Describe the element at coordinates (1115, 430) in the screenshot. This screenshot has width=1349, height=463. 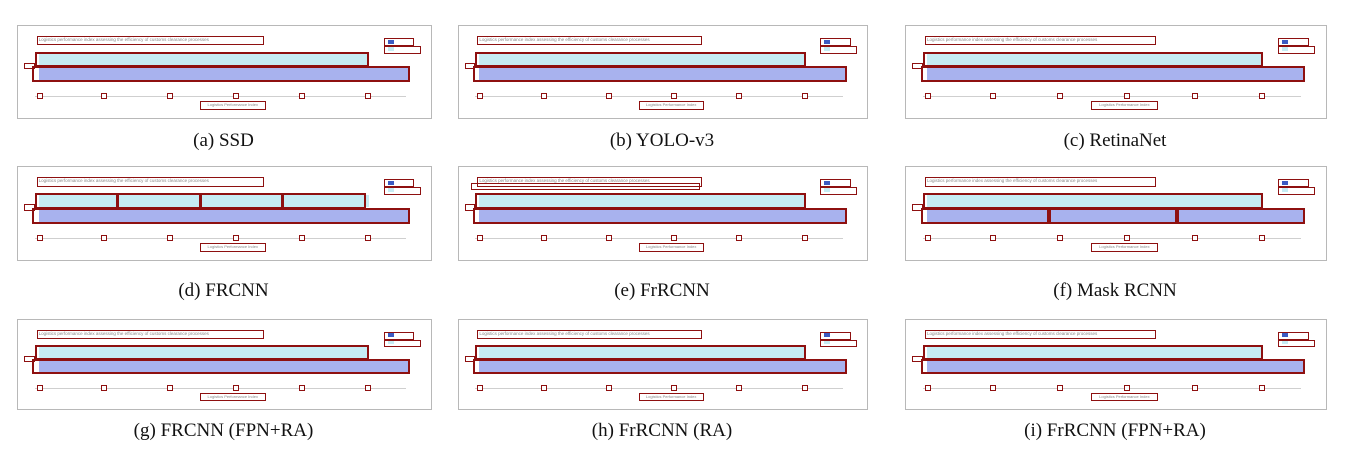
I see `panel-caption: (i) FrRCNN (FPN+RA)` at that location.